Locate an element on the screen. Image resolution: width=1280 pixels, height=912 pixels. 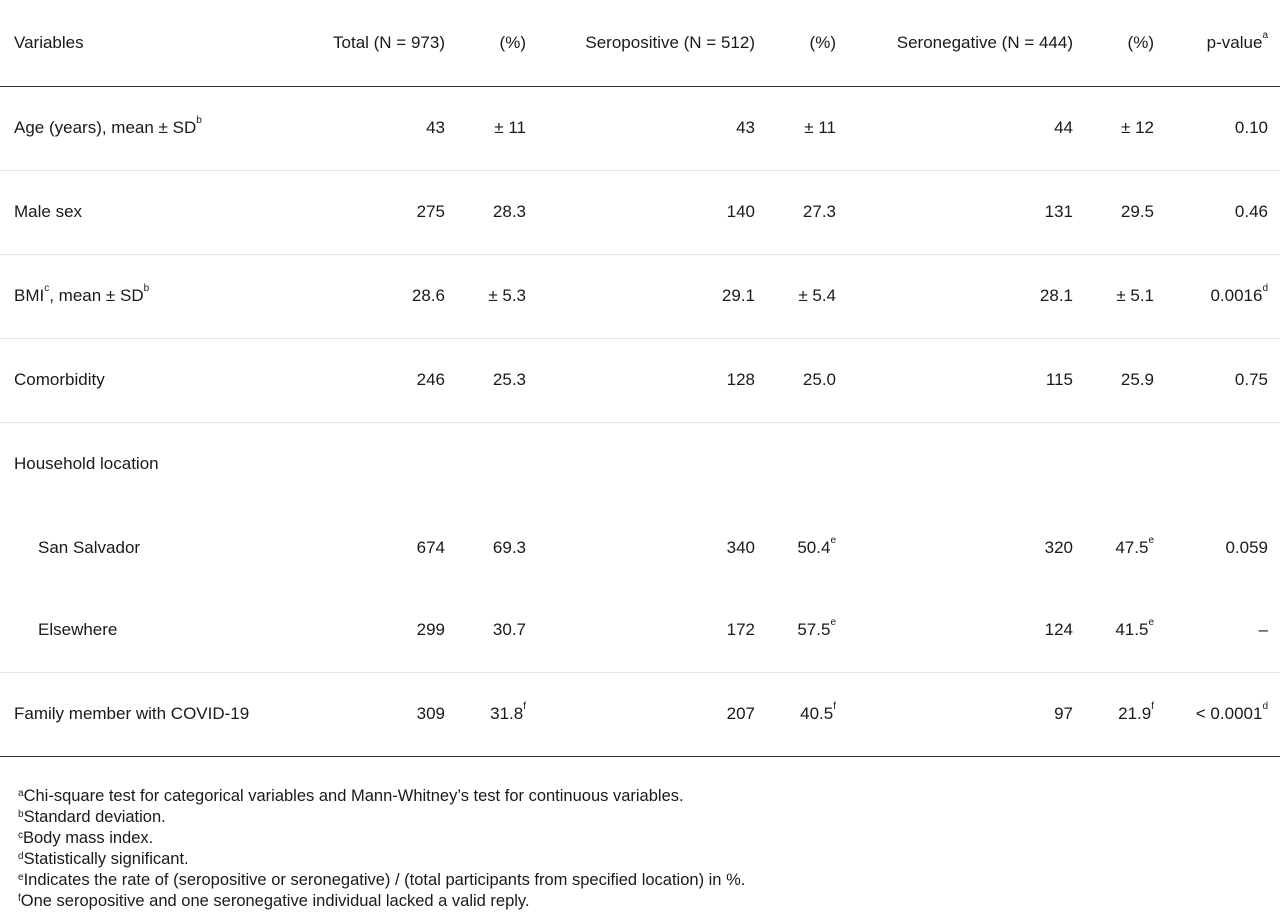
seropositive-n: 340 is located at coordinates (740, 547).